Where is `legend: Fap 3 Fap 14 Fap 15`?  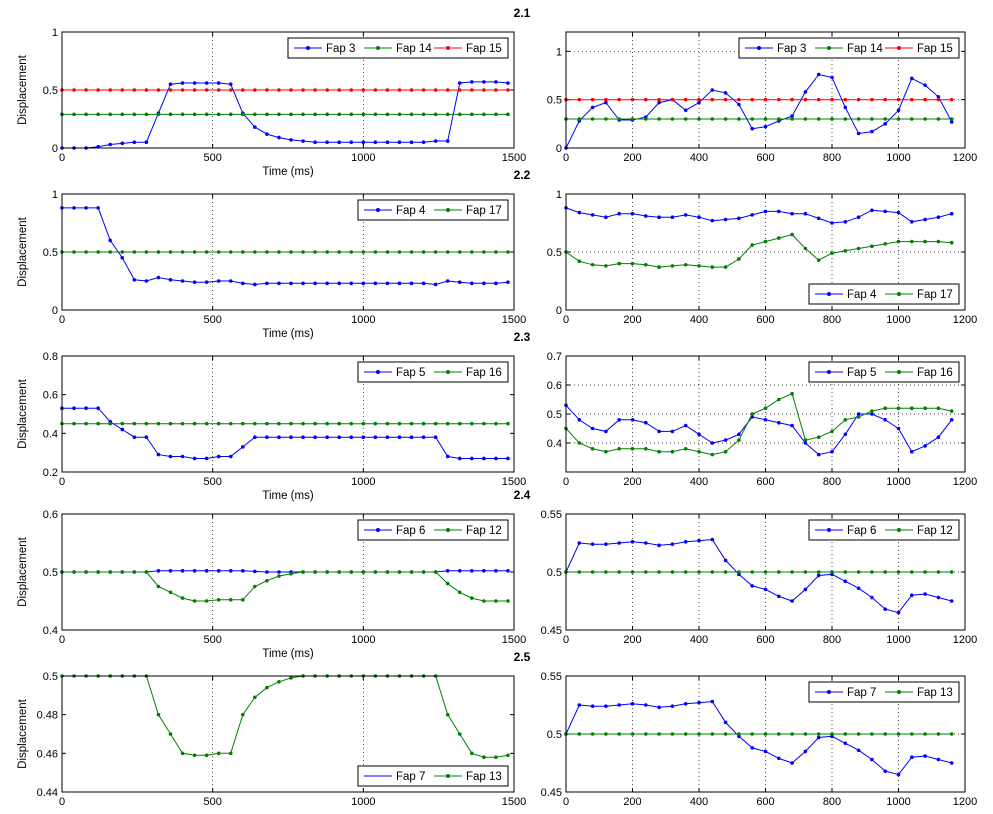
legend: Fap 3 Fap 14 Fap 15 is located at coordinates (849, 48).